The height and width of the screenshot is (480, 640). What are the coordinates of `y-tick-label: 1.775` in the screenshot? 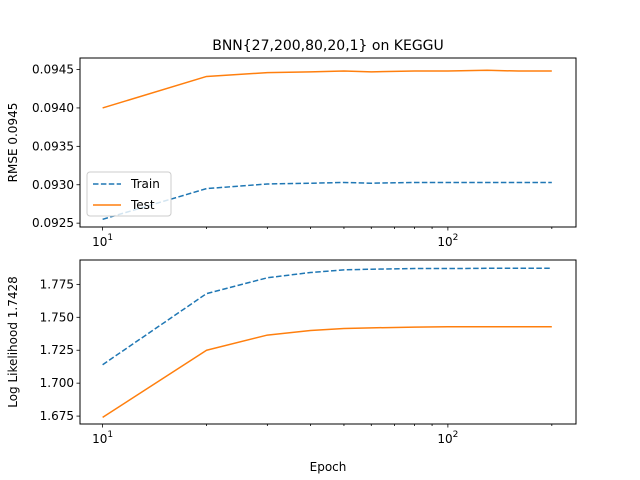 It's located at (57, 284).